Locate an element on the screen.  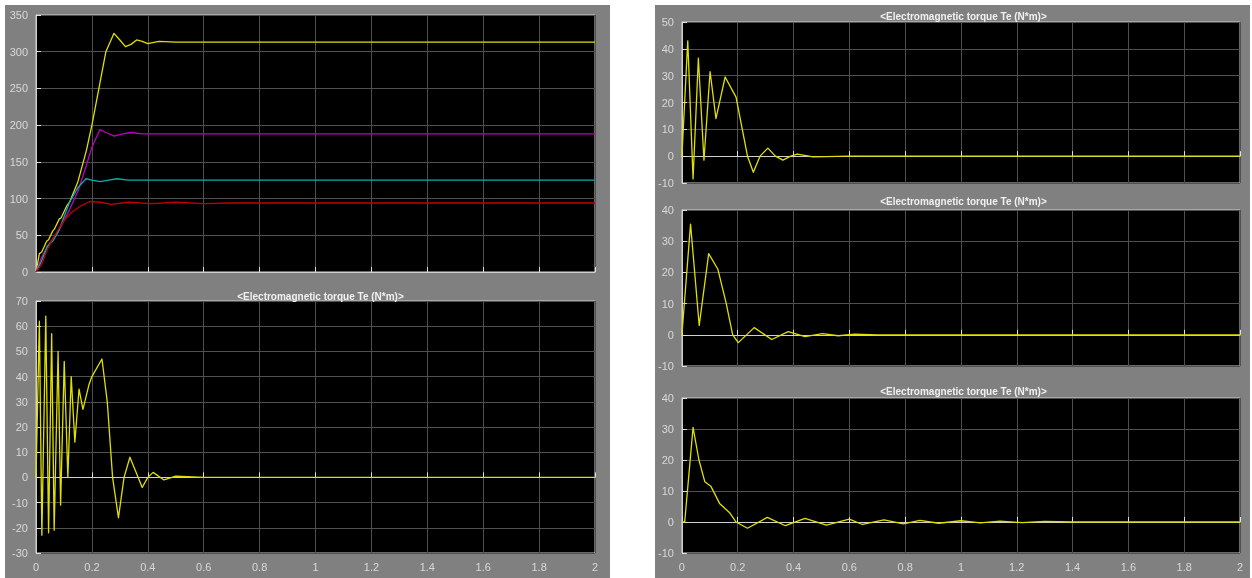
y-tick-label: -20 is located at coordinates (20, 527).